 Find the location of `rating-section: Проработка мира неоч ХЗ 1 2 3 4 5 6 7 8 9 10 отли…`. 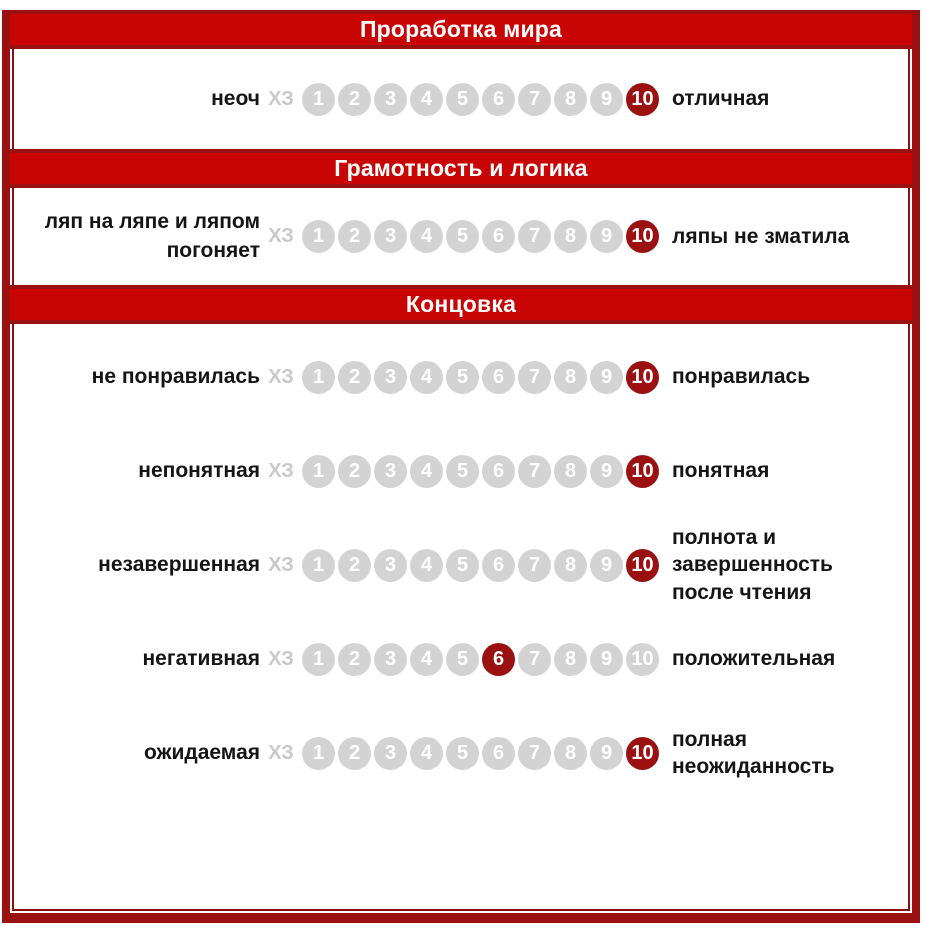

rating-section: Проработка мира неоч ХЗ 1 2 3 4 5 6 7 8 9 10 отли… is located at coordinates (461, 79).